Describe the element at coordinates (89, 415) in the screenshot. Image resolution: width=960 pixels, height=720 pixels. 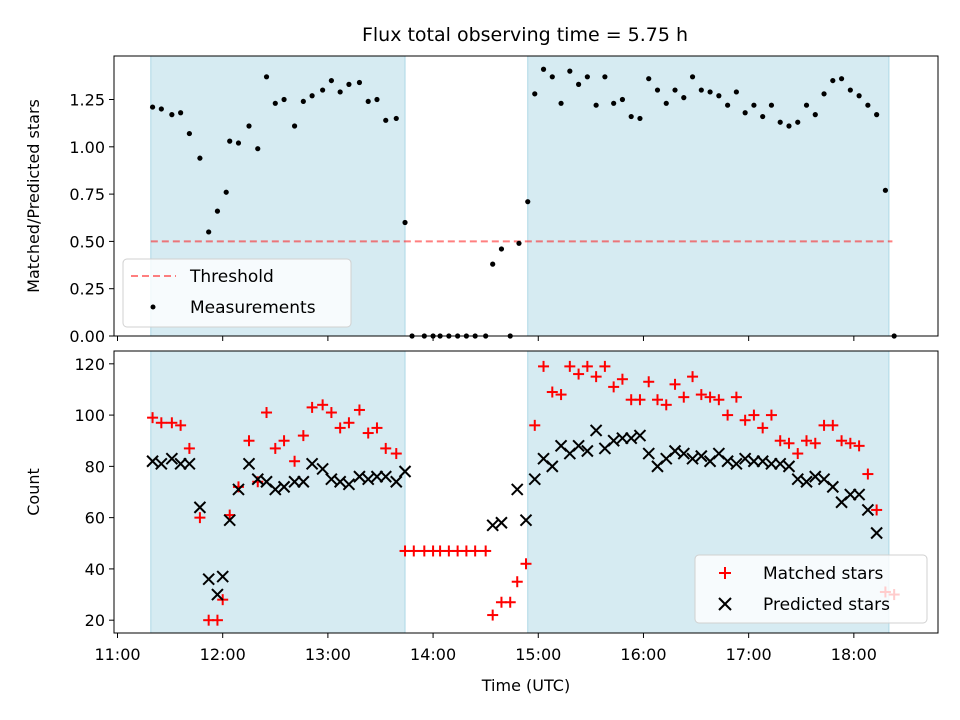
I see `count-y-tick-label: 100` at that location.